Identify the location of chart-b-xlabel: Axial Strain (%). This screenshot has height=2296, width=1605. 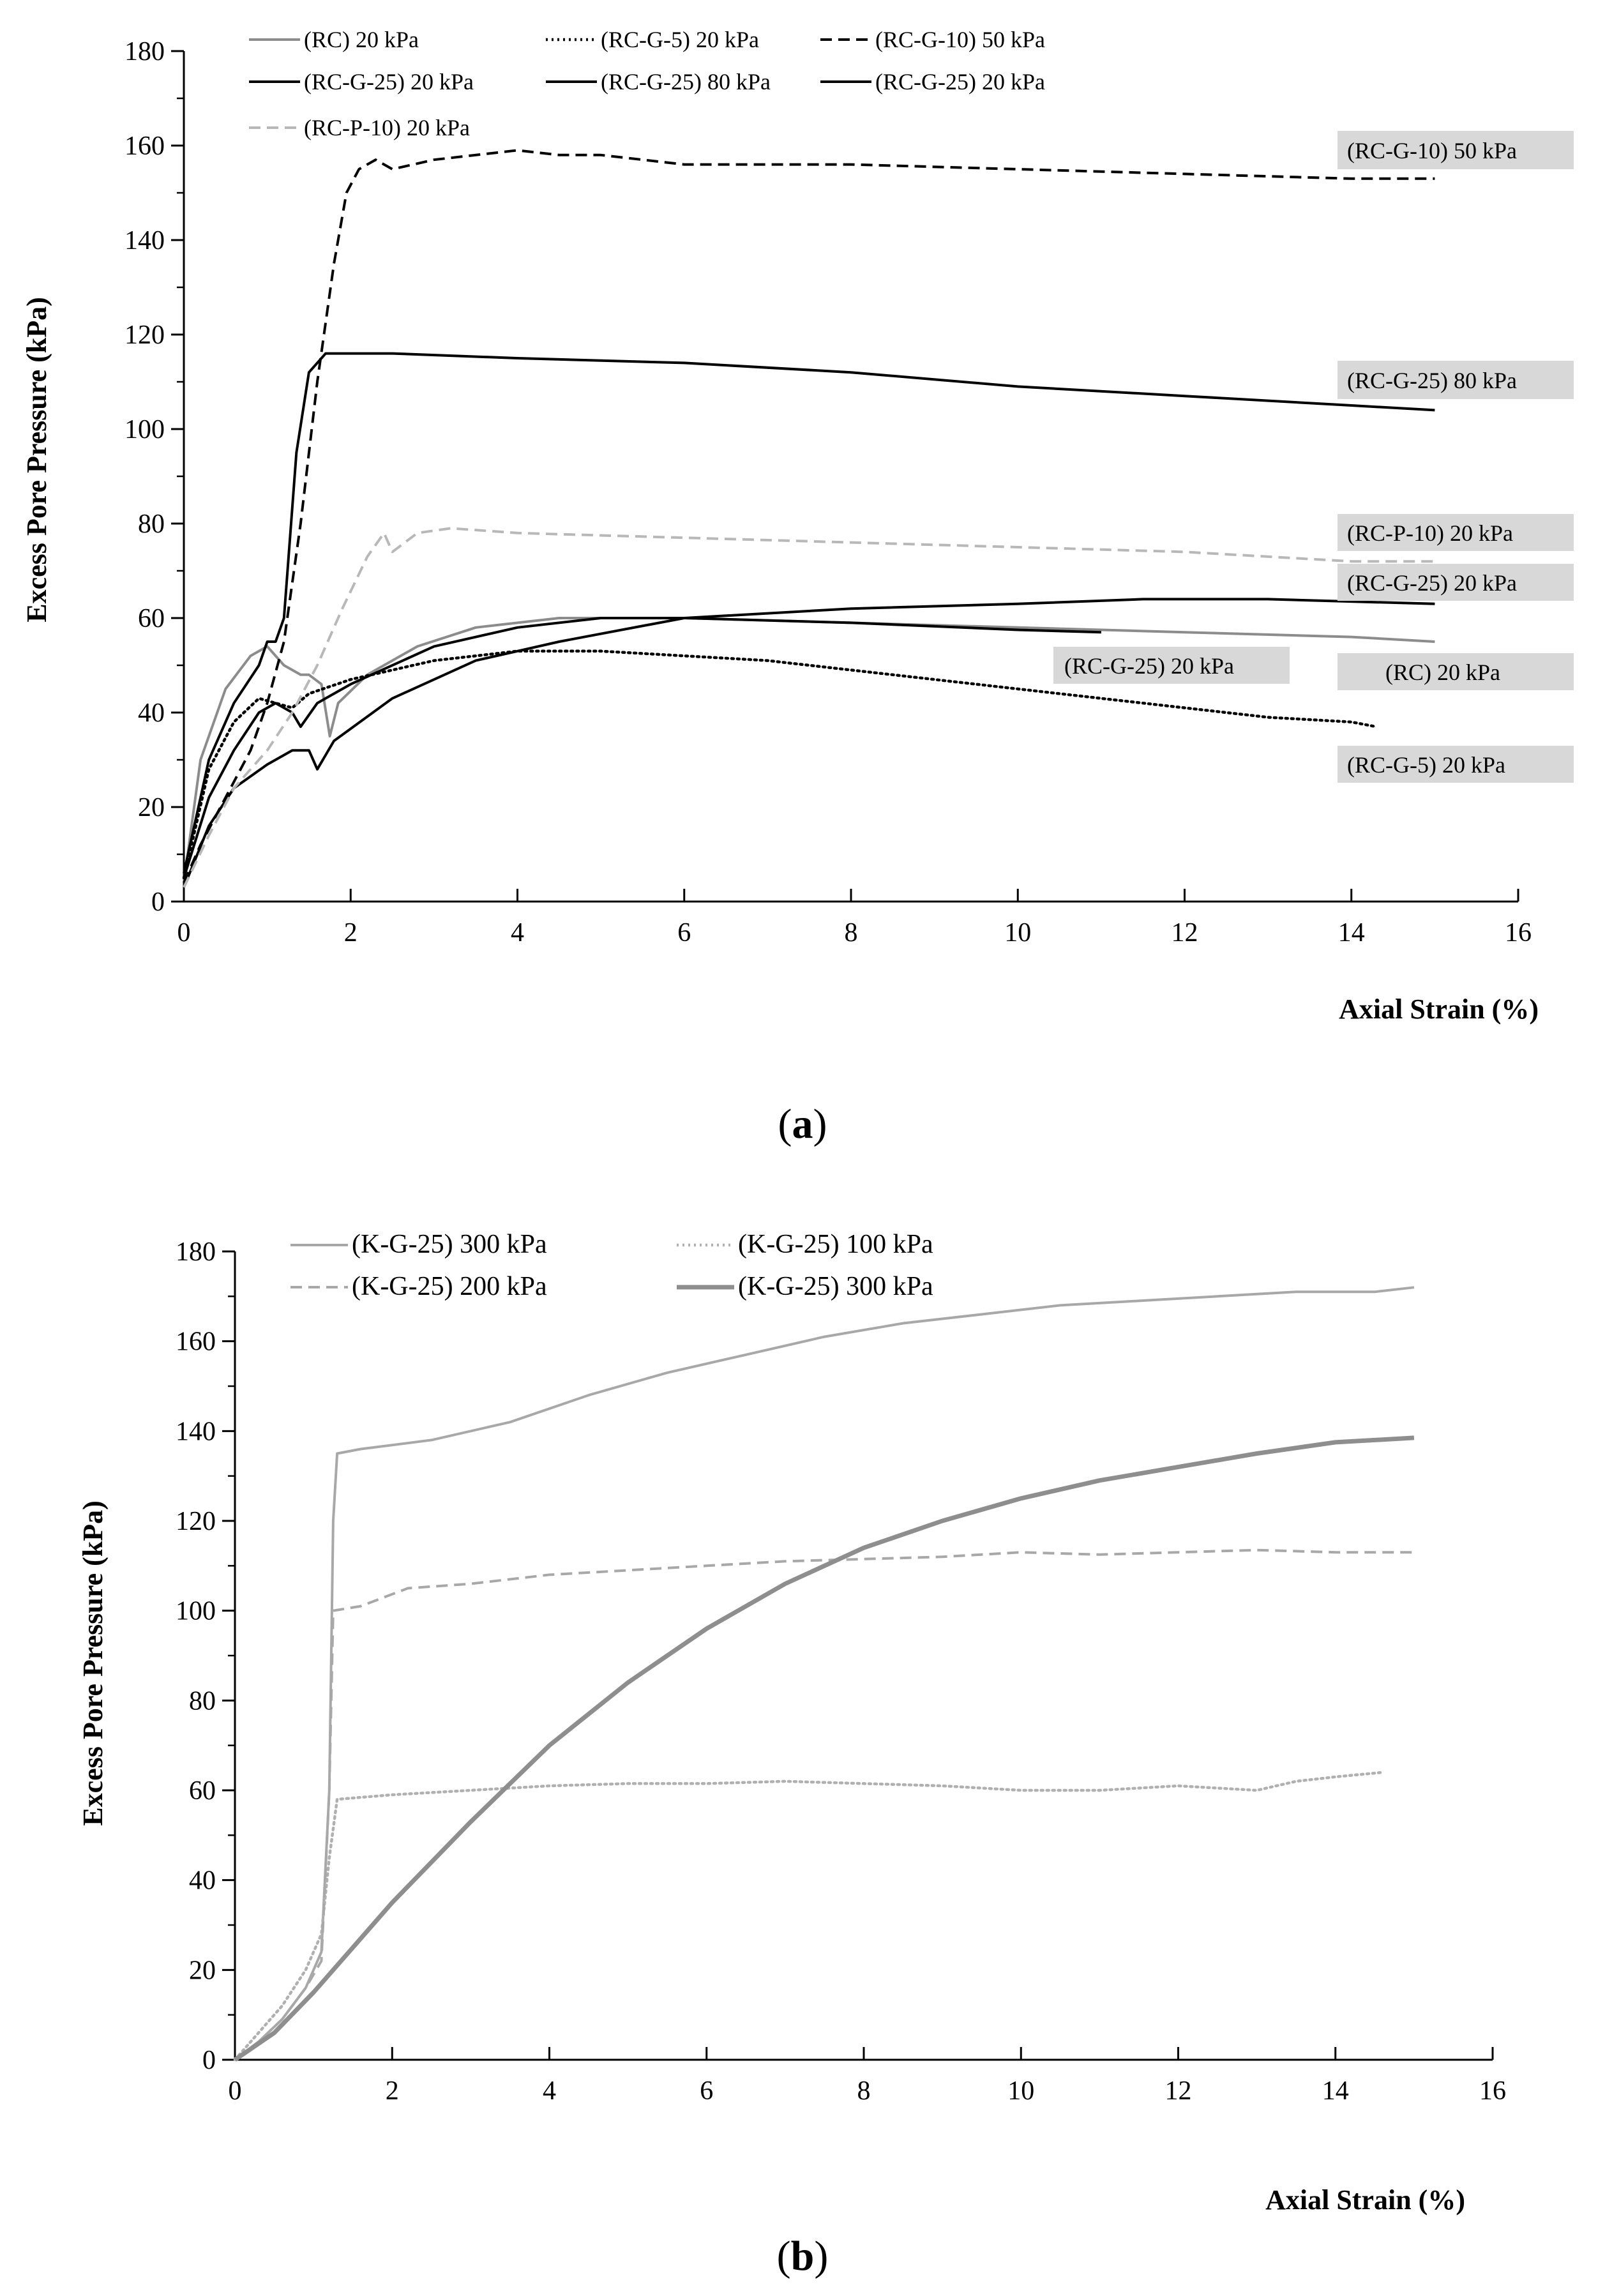
(1365, 2200).